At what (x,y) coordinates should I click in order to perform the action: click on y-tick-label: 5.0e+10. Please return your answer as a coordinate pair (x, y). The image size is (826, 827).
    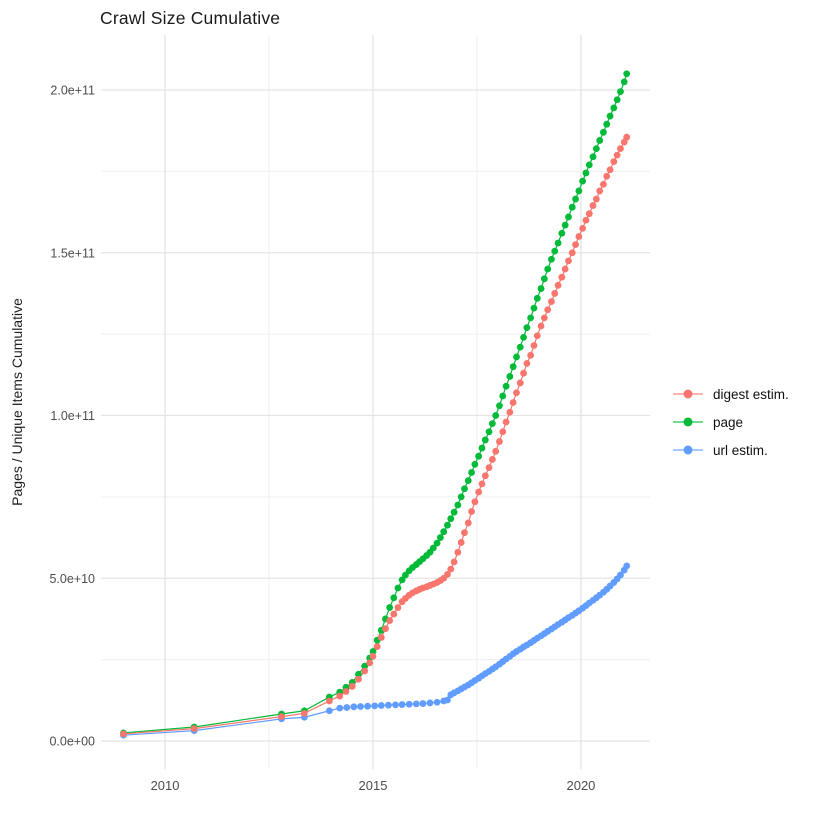
    Looking at the image, I should click on (72, 579).